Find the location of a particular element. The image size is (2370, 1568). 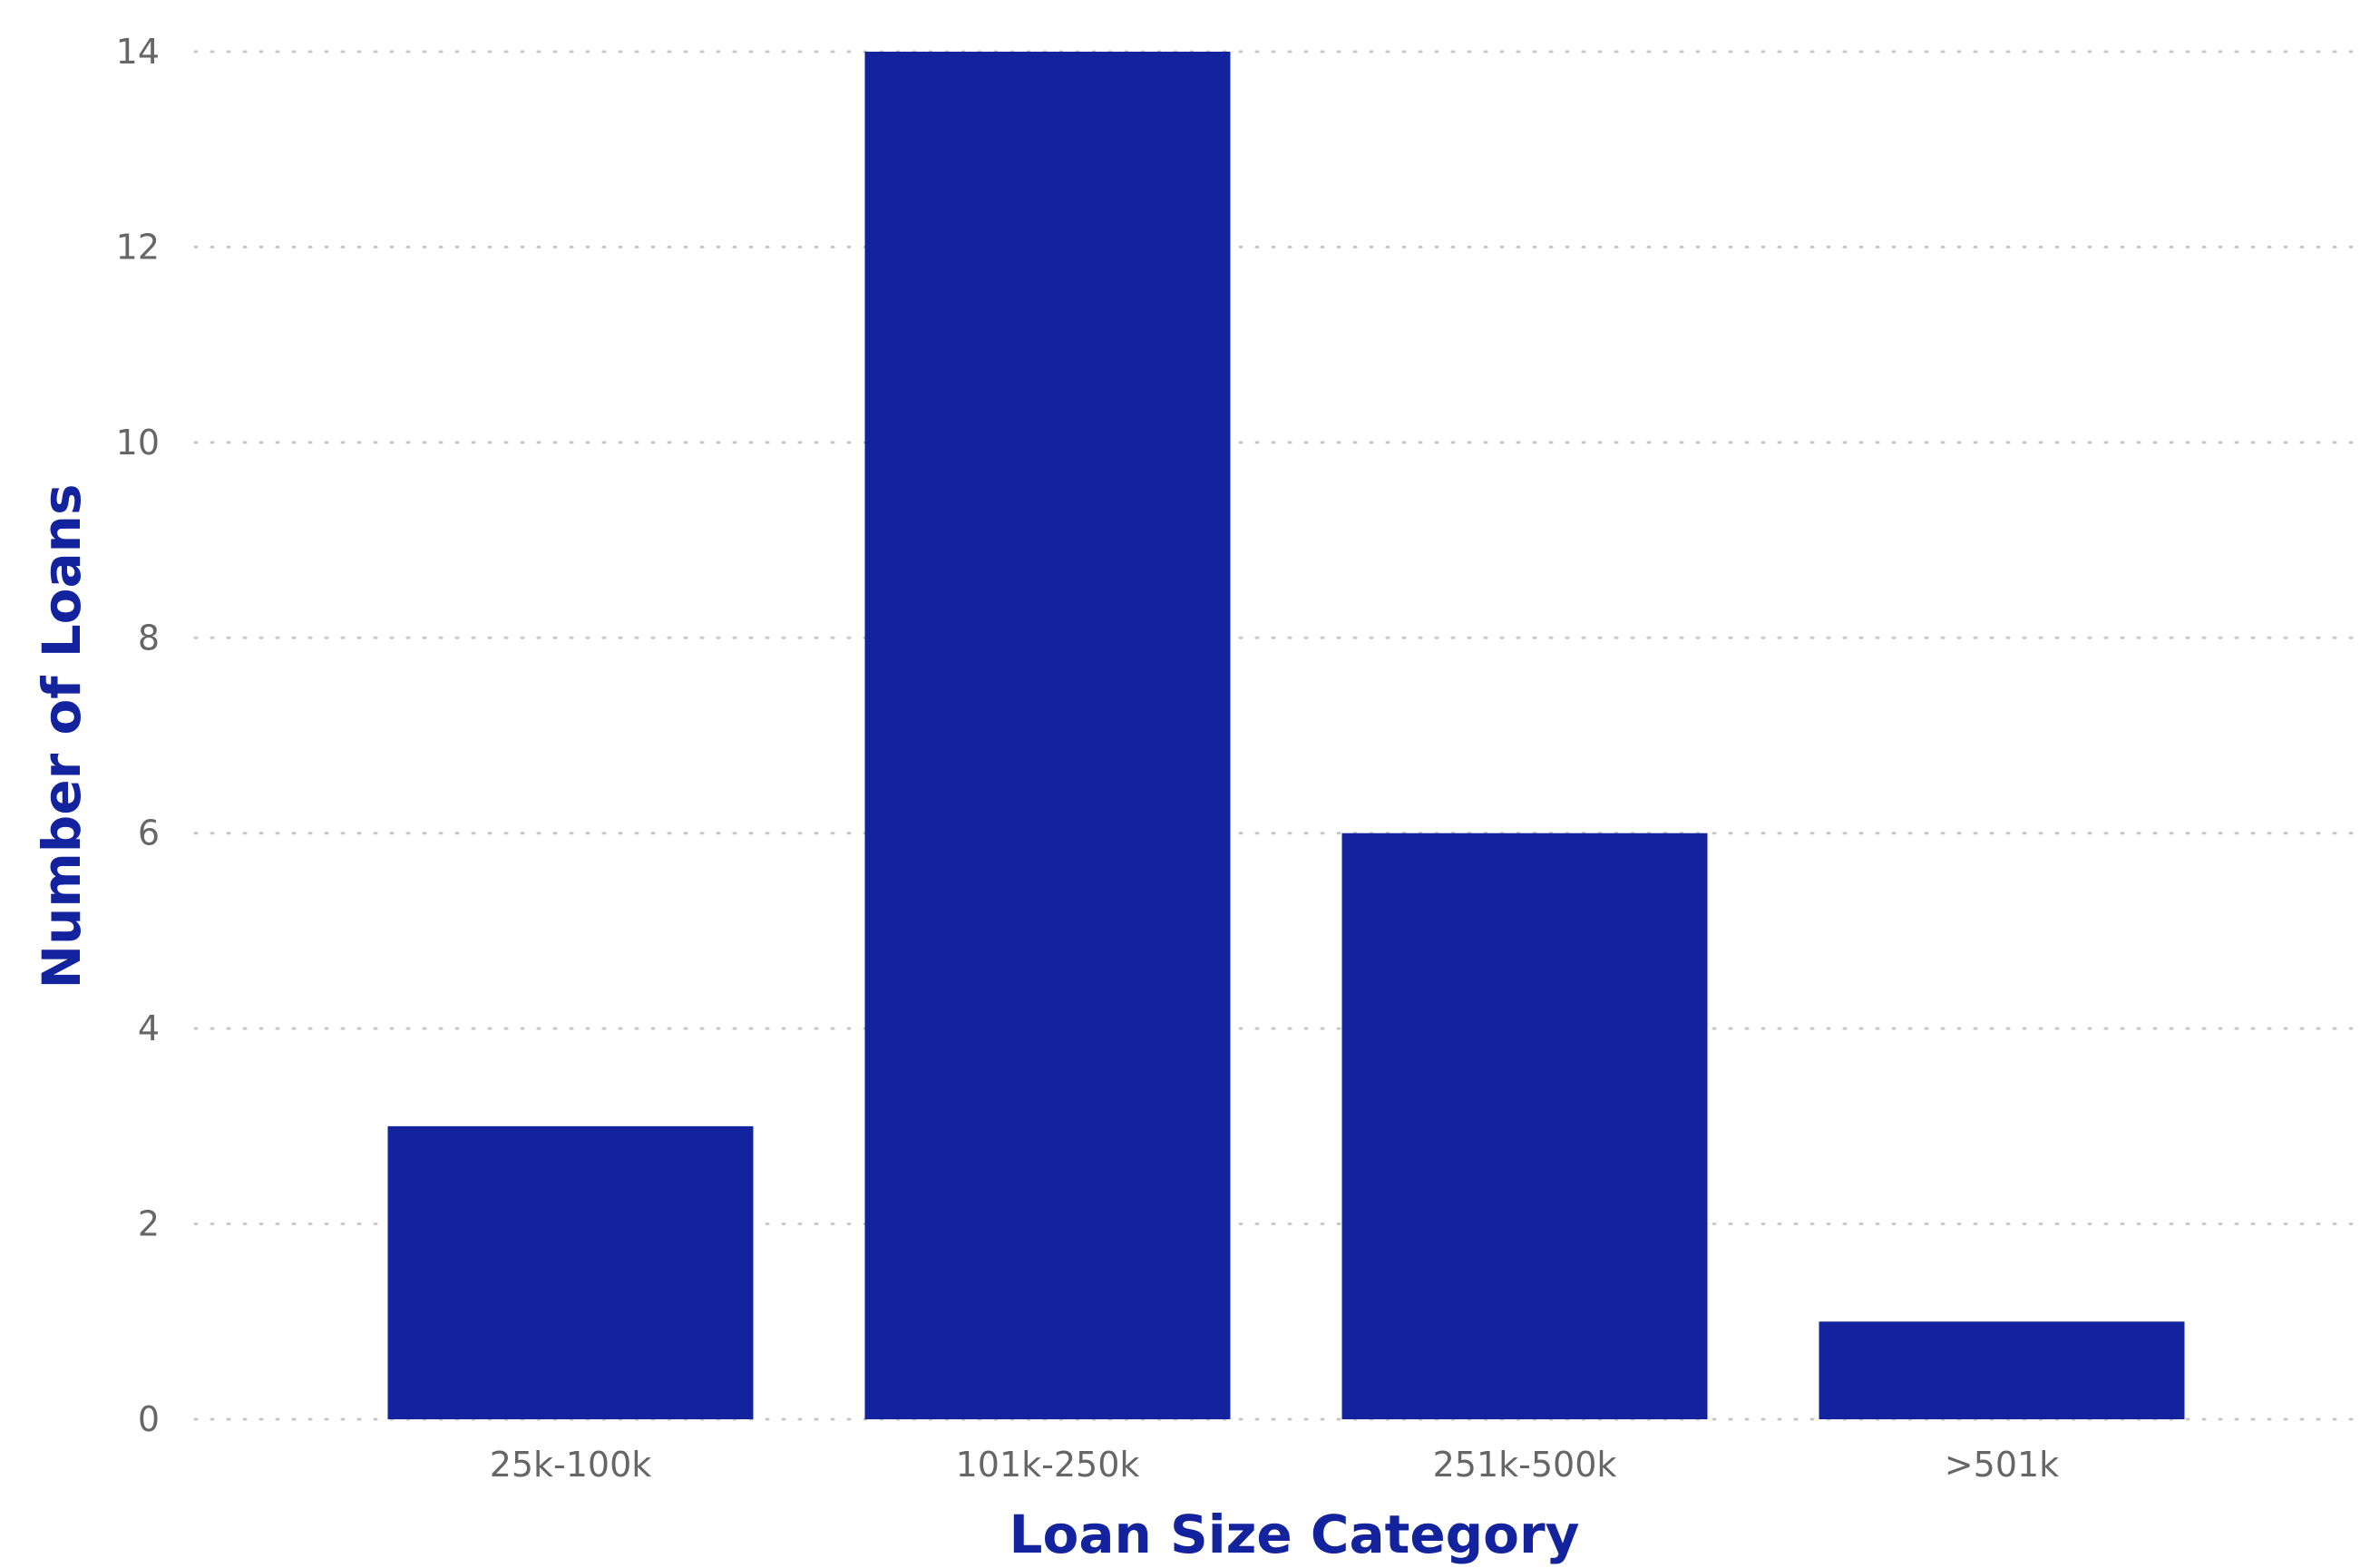

y-tick-label: 6 is located at coordinates (149, 833).